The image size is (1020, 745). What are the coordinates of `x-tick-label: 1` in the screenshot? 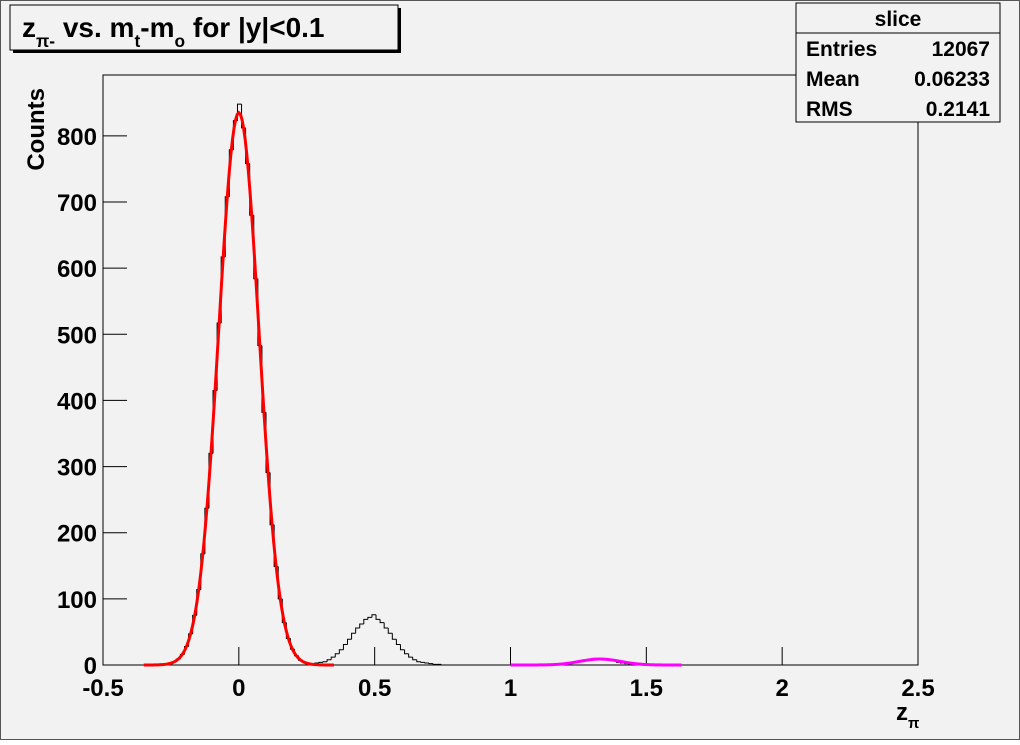 It's located at (510, 688).